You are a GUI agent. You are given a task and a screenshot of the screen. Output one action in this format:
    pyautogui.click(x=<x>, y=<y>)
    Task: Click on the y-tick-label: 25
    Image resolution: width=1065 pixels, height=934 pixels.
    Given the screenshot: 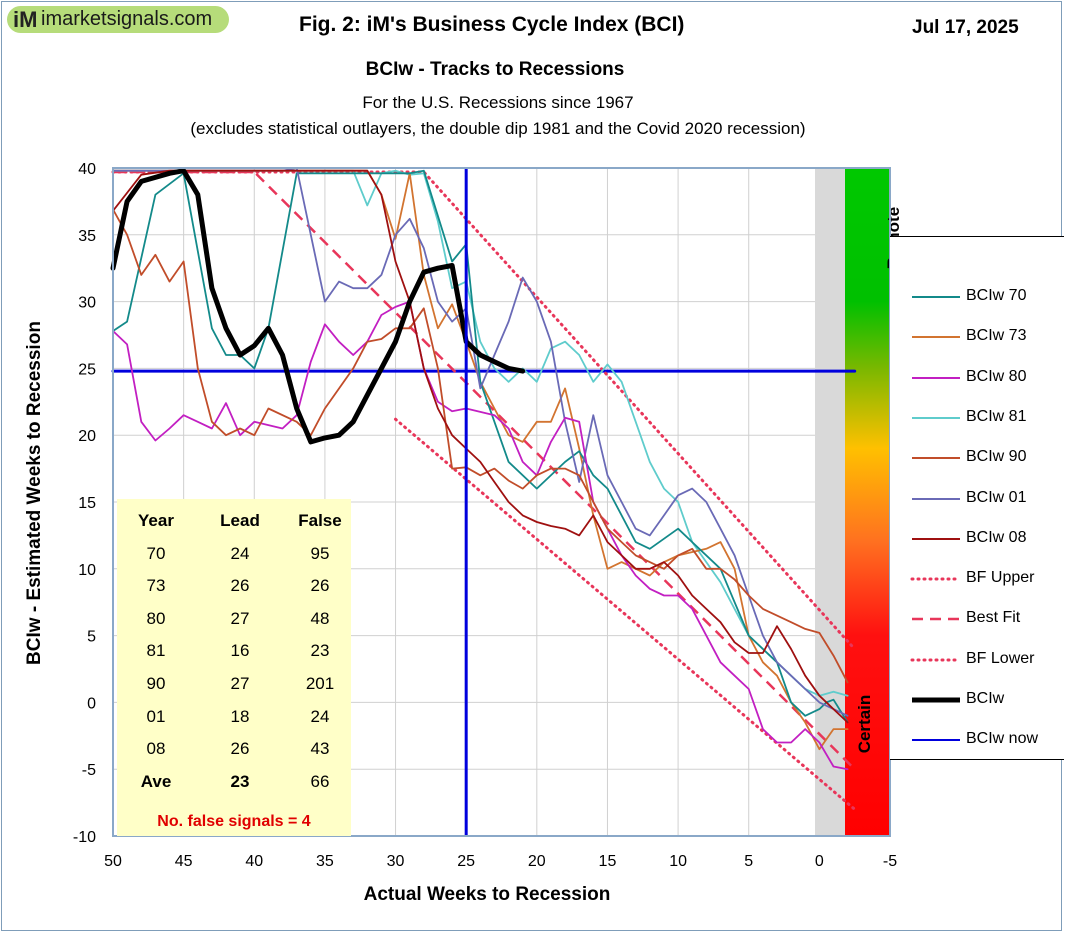 What is the action you would take?
    pyautogui.click(x=87, y=369)
    